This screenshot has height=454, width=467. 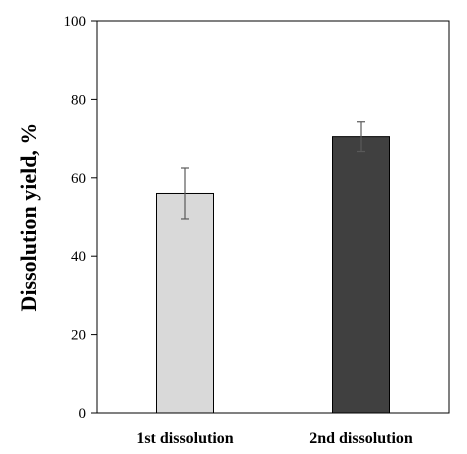 What do you see at coordinates (78, 179) in the screenshot?
I see `y-tick-label: 60` at bounding box center [78, 179].